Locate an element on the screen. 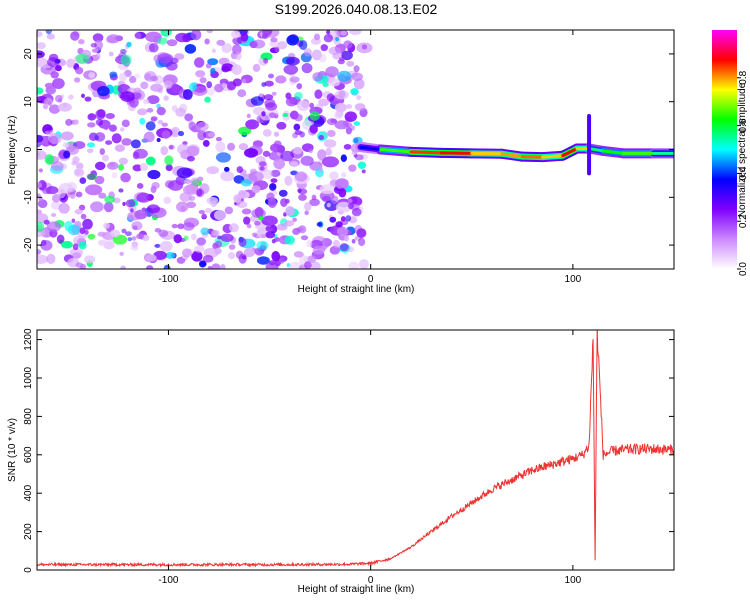 The image size is (750, 600). snr-ytick-label-5: 1000 is located at coordinates (28, 377).